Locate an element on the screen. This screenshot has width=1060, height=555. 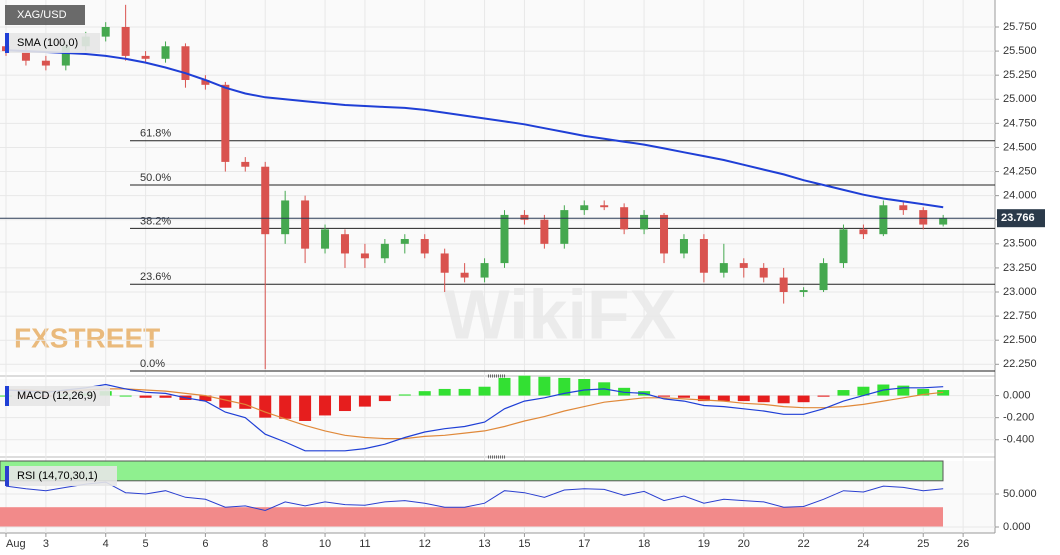
x-tick-label: 6 is located at coordinates (205, 544).